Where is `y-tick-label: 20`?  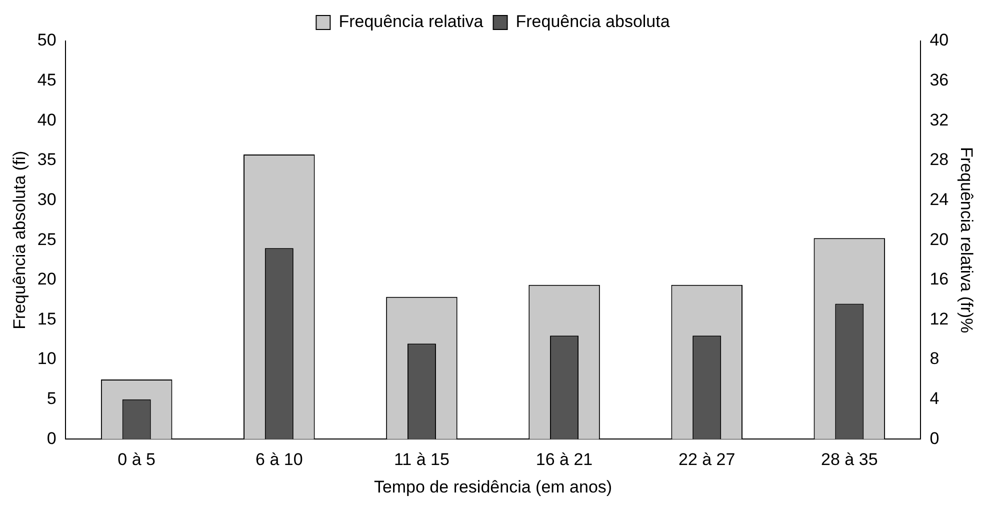
y-tick-label: 20 is located at coordinates (46, 279).